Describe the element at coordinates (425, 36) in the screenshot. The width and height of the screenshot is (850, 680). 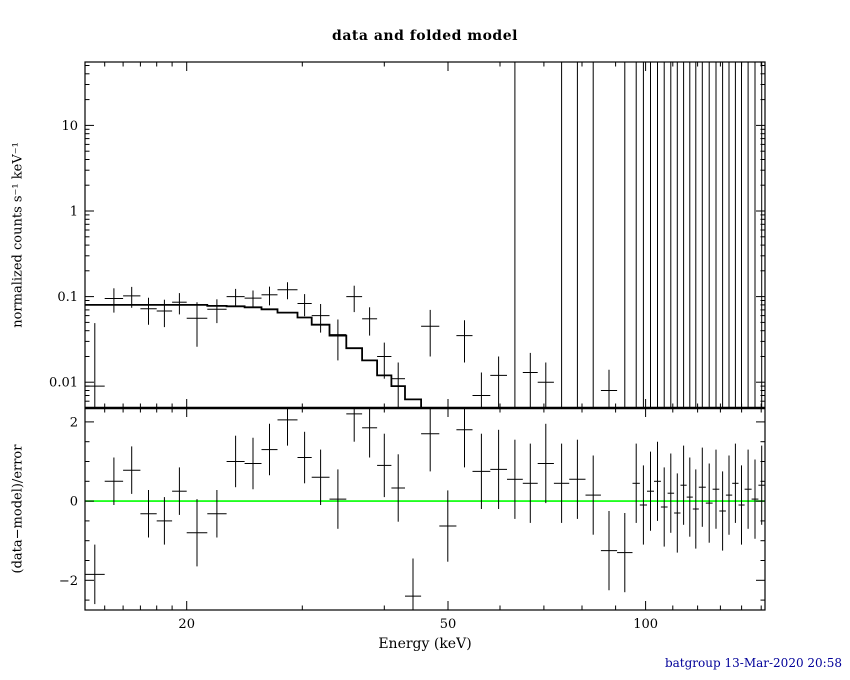
I see `plot-title: data and folded model` at that location.